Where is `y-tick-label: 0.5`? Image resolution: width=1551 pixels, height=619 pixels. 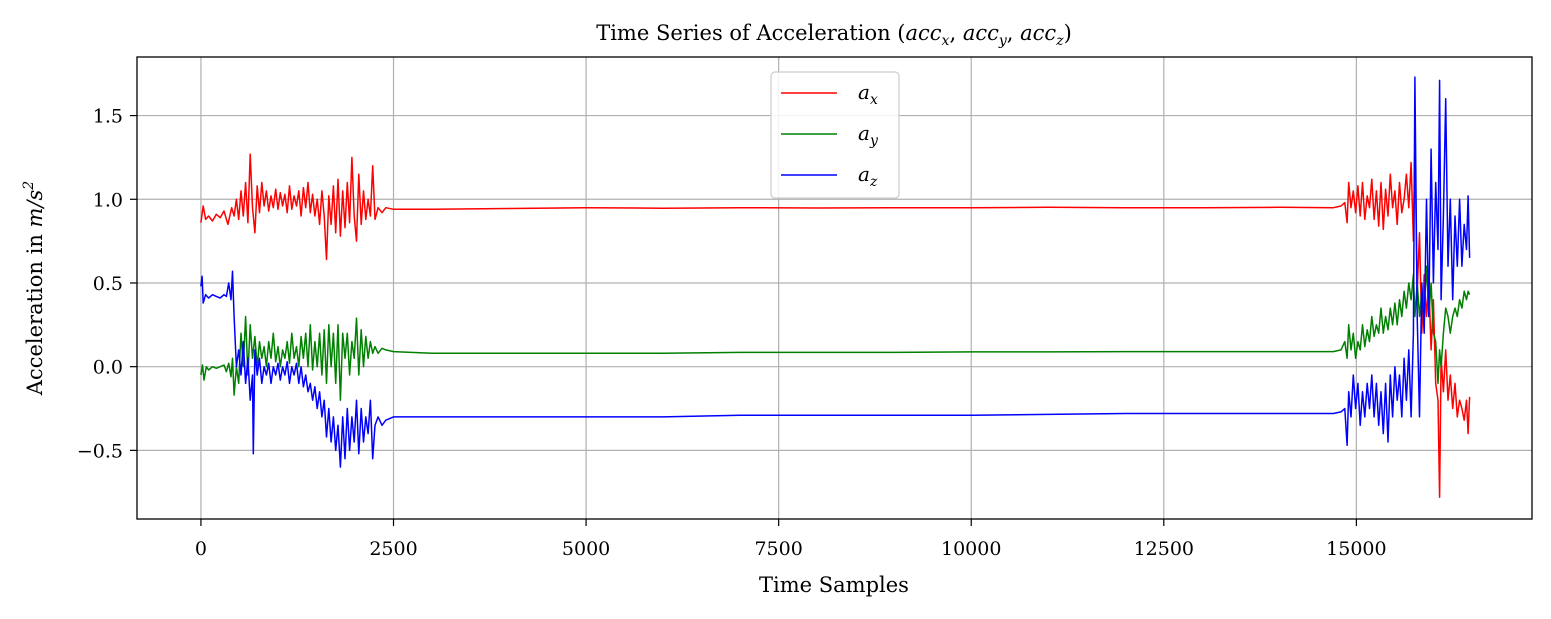
y-tick-label: 0.5 is located at coordinates (108, 284).